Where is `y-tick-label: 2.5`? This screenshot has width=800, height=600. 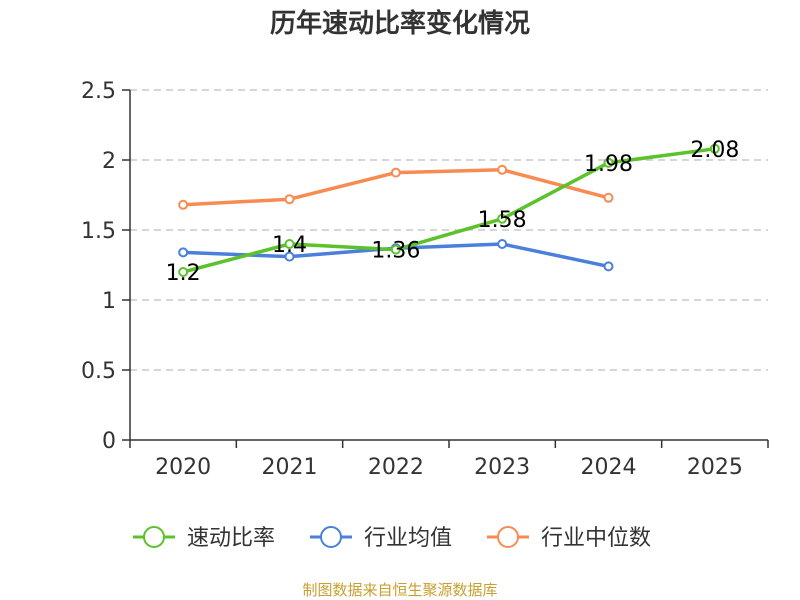 y-tick-label: 2.5 is located at coordinates (98, 91).